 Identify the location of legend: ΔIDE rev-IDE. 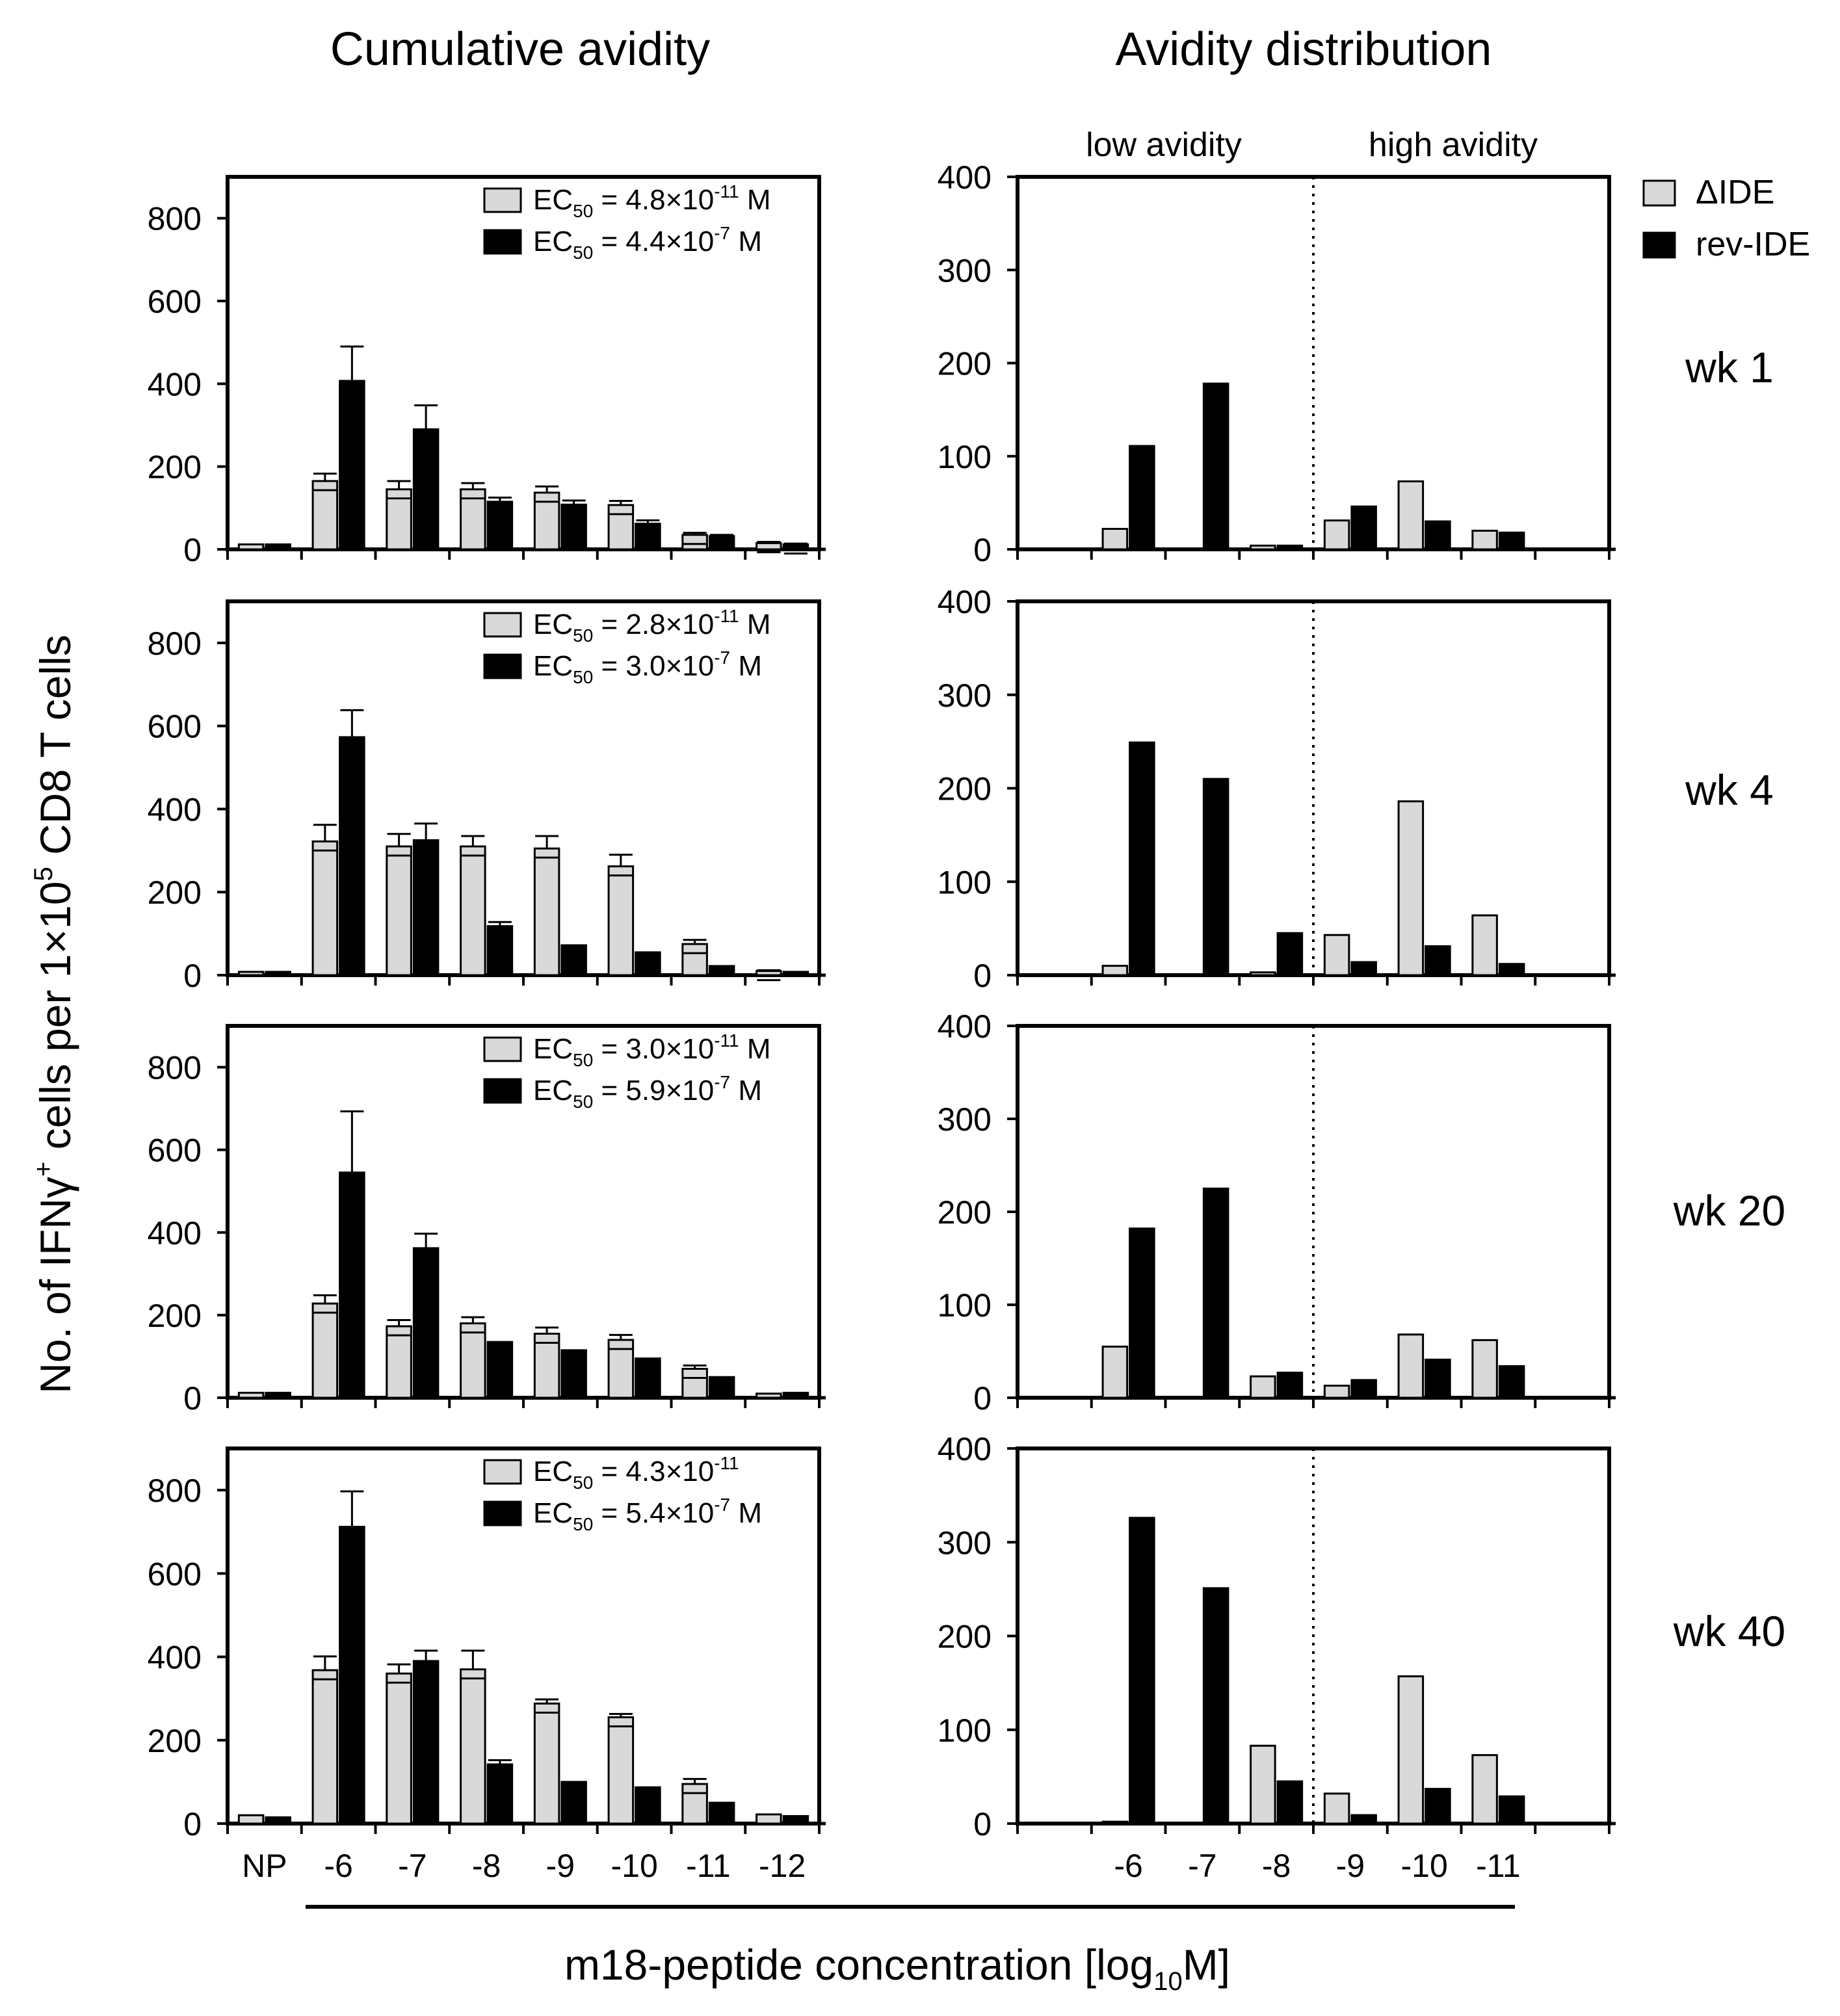
(1726, 218).